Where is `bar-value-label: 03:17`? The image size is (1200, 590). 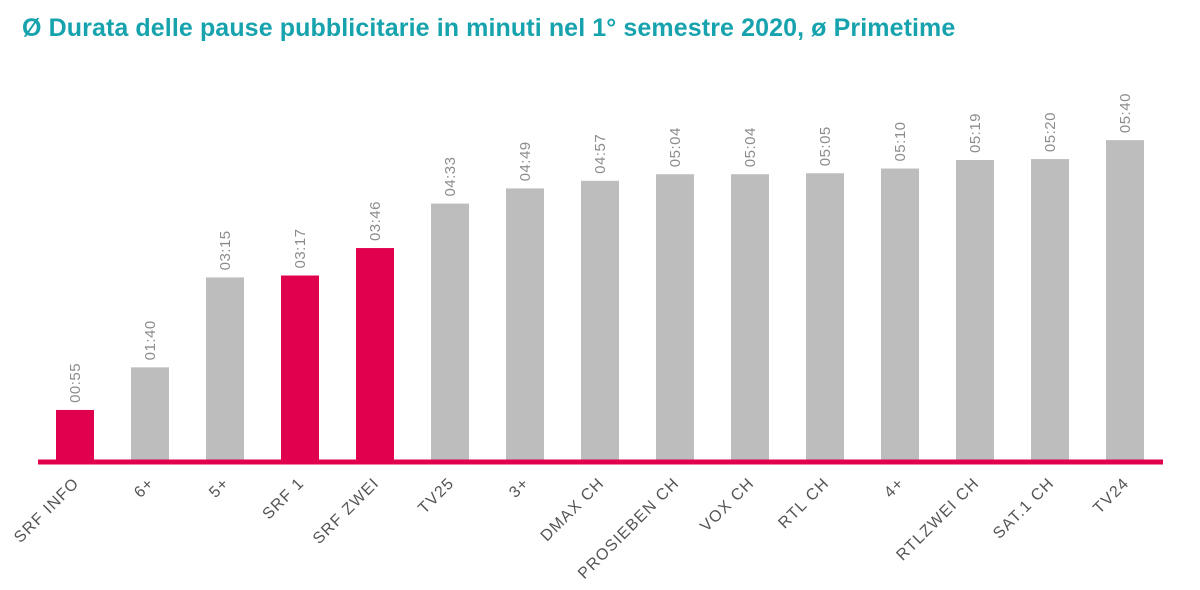
bar-value-label: 03:17 is located at coordinates (300, 248).